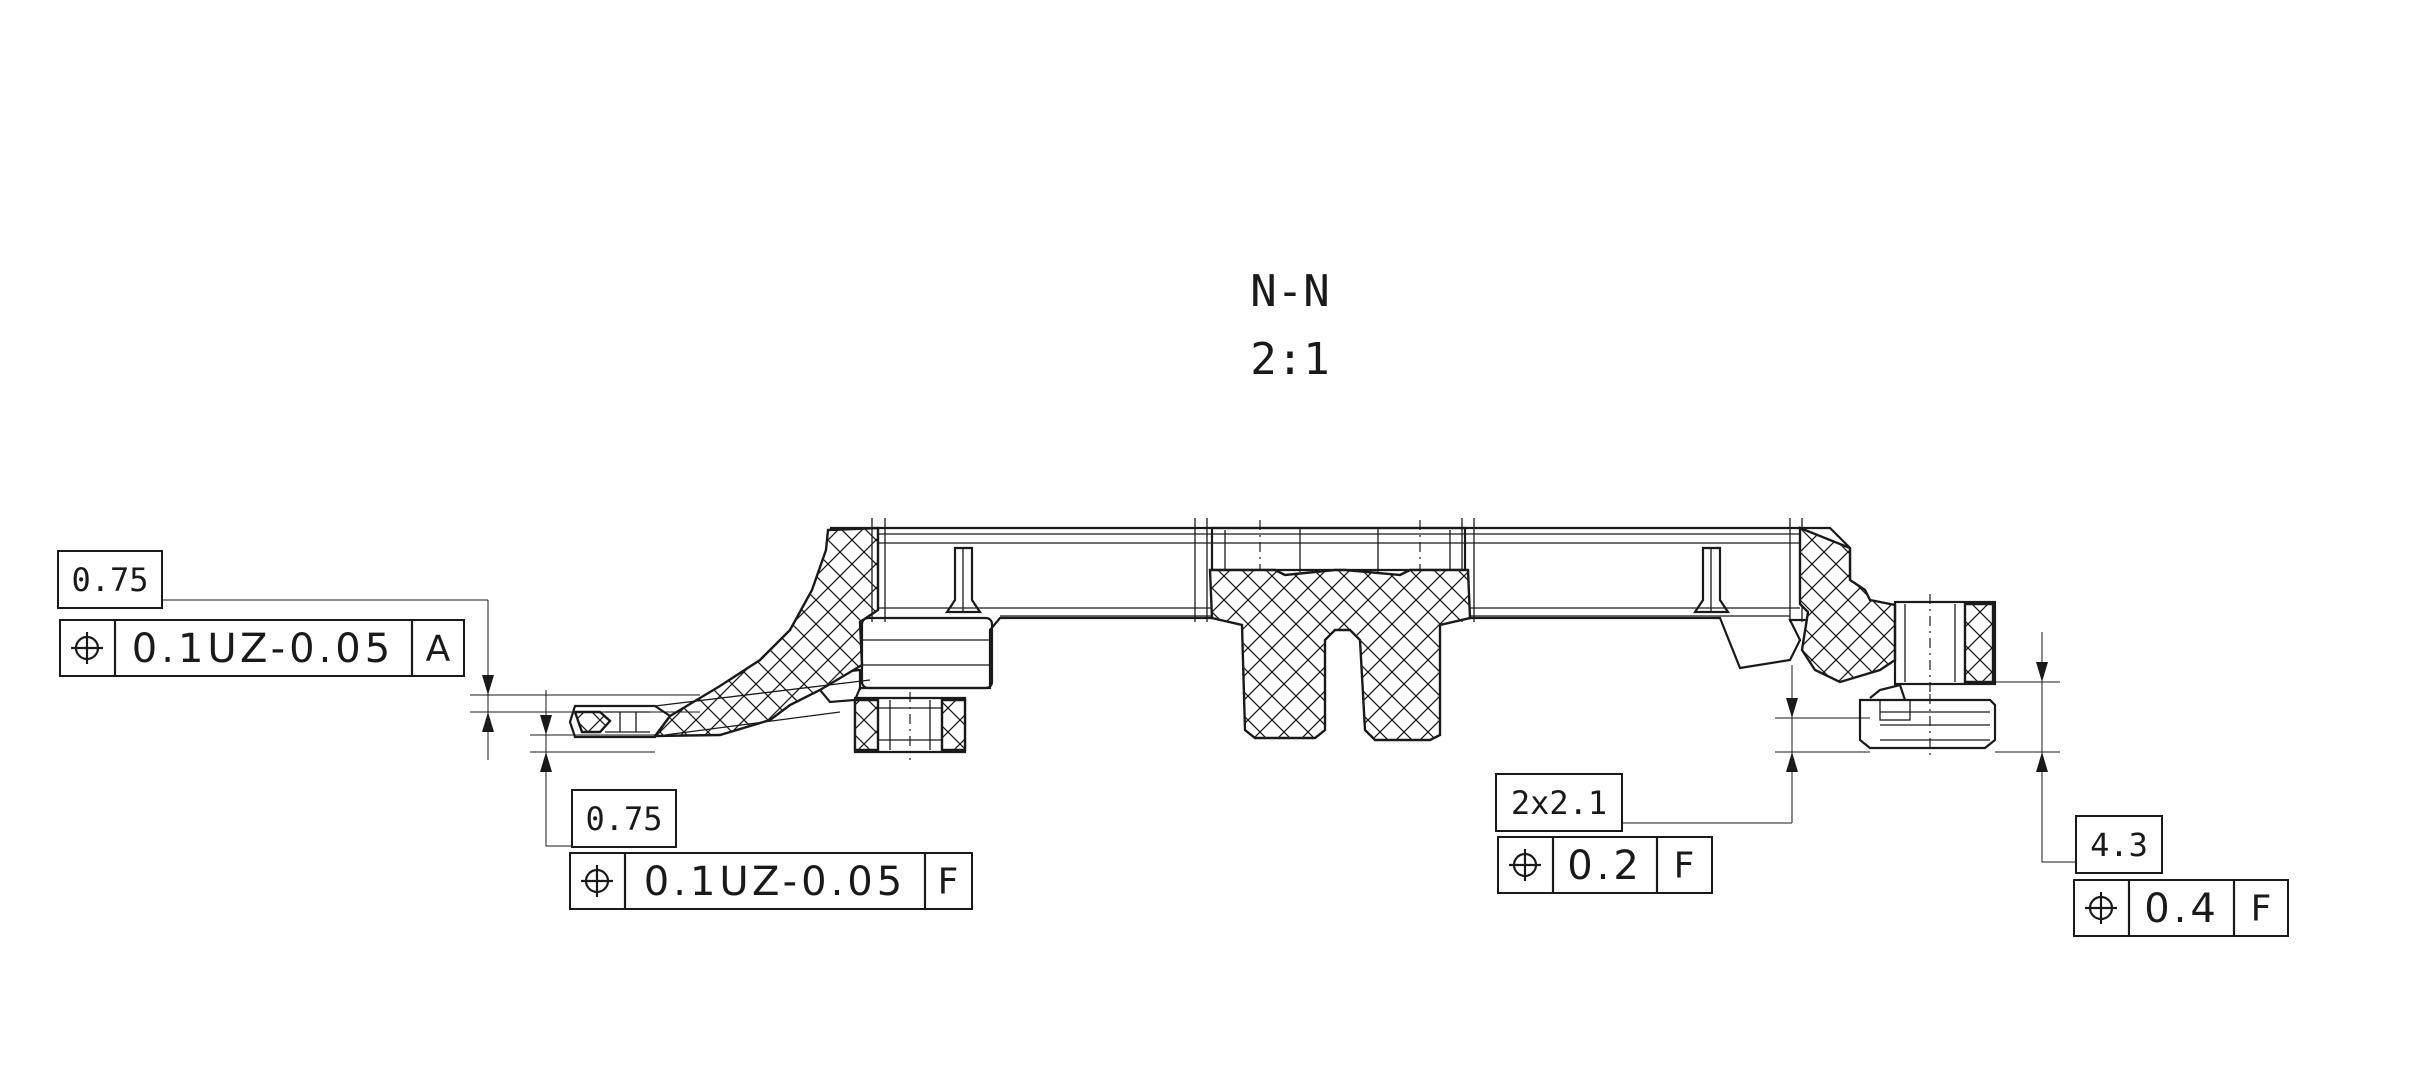 The height and width of the screenshot is (1090, 2412). Describe the element at coordinates (438, 649) in the screenshot. I see `datum-reference: A` at that location.